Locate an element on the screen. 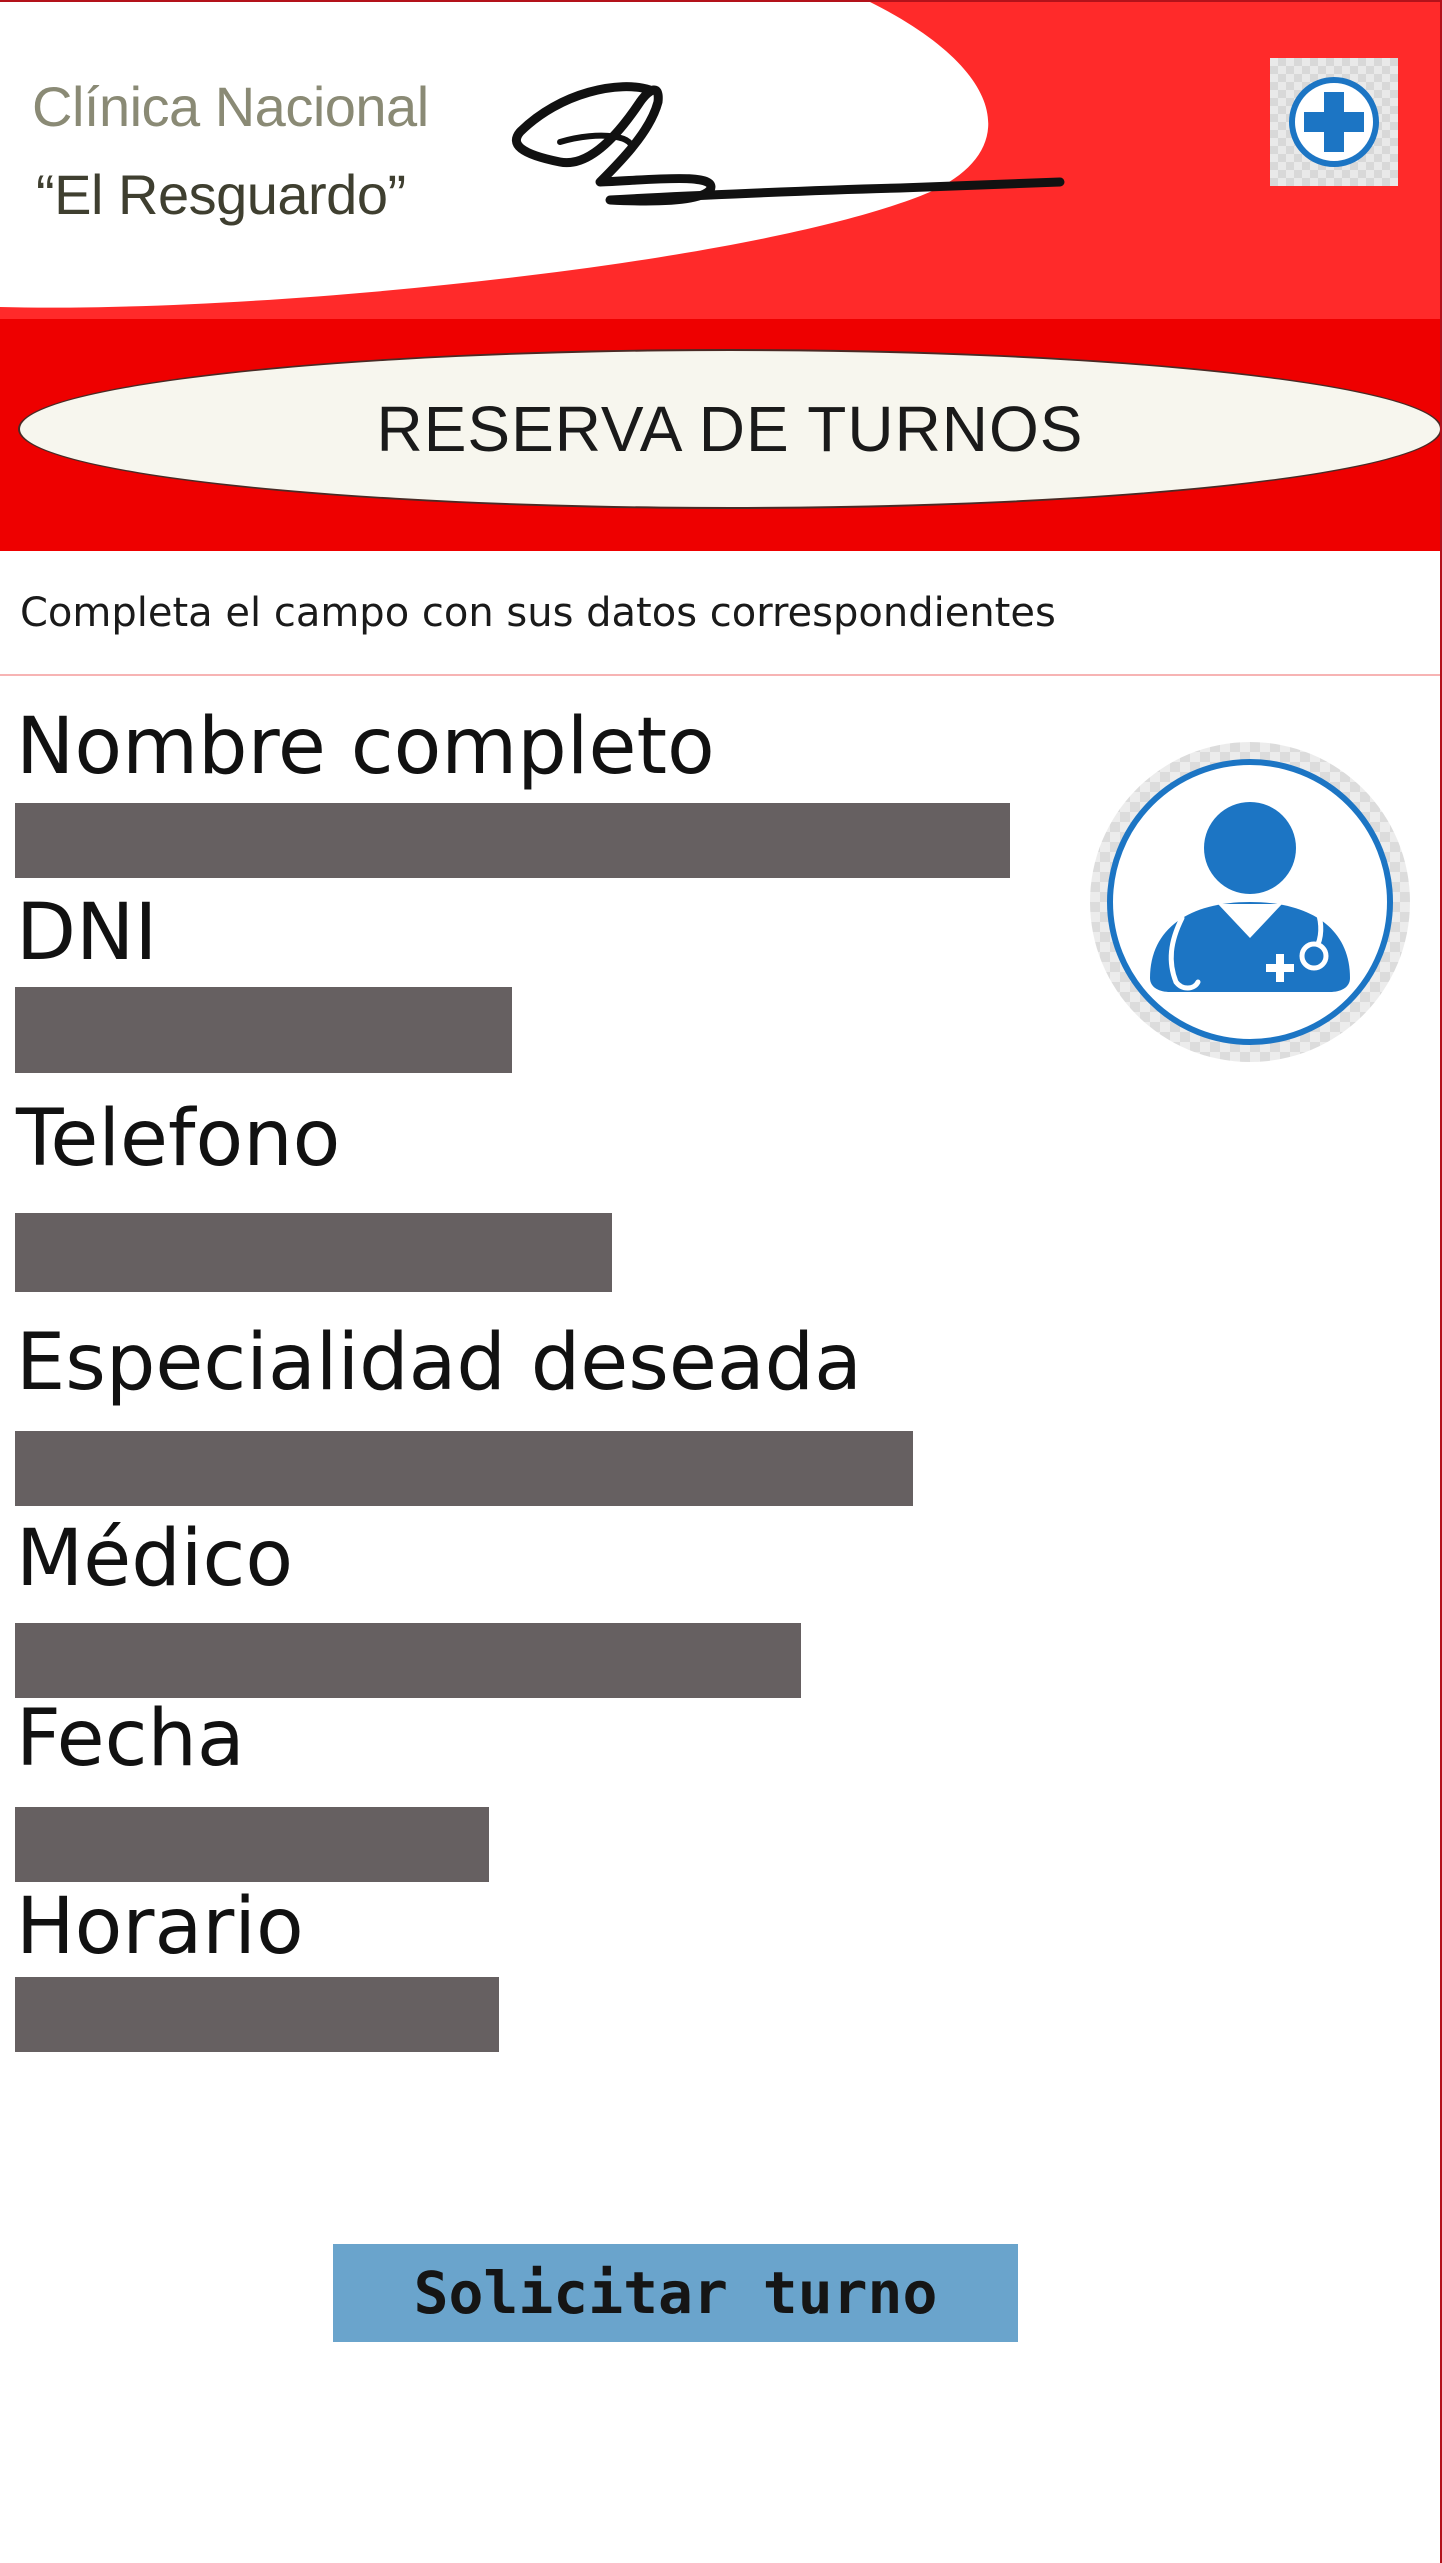 The width and height of the screenshot is (1442, 2563). medical-cross-icon is located at coordinates (1334, 122).